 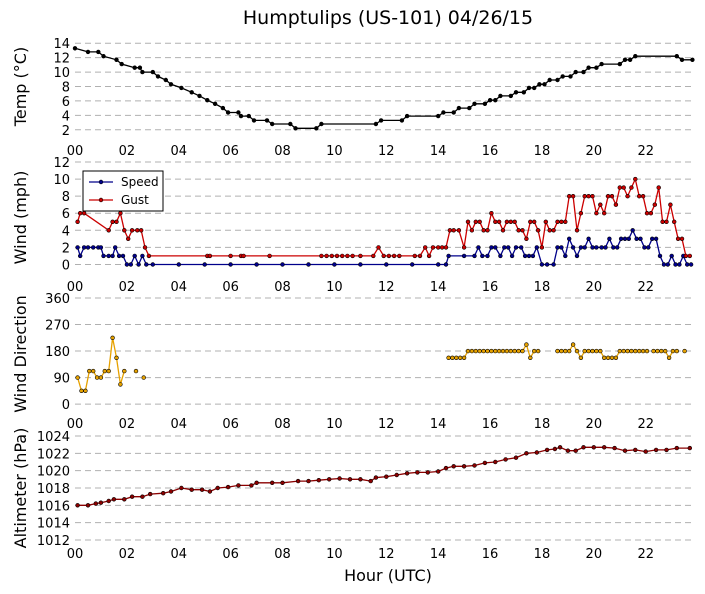 What do you see at coordinates (66, 265) in the screenshot?
I see `y-tick-label: 0` at bounding box center [66, 265].